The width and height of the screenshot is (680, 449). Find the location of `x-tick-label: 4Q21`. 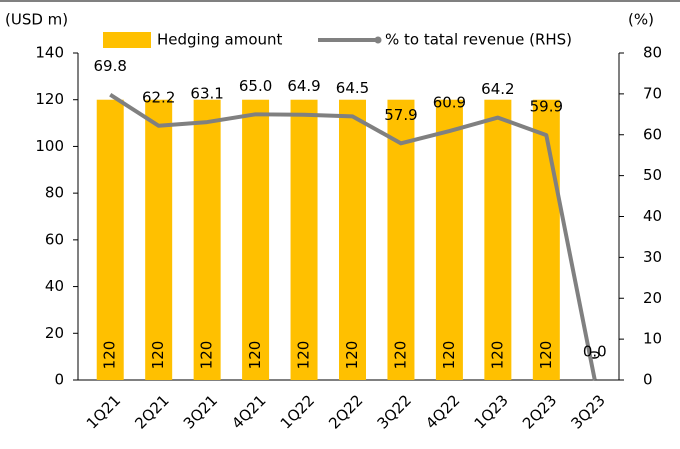

x-tick-label: 4Q21 is located at coordinates (248, 411).